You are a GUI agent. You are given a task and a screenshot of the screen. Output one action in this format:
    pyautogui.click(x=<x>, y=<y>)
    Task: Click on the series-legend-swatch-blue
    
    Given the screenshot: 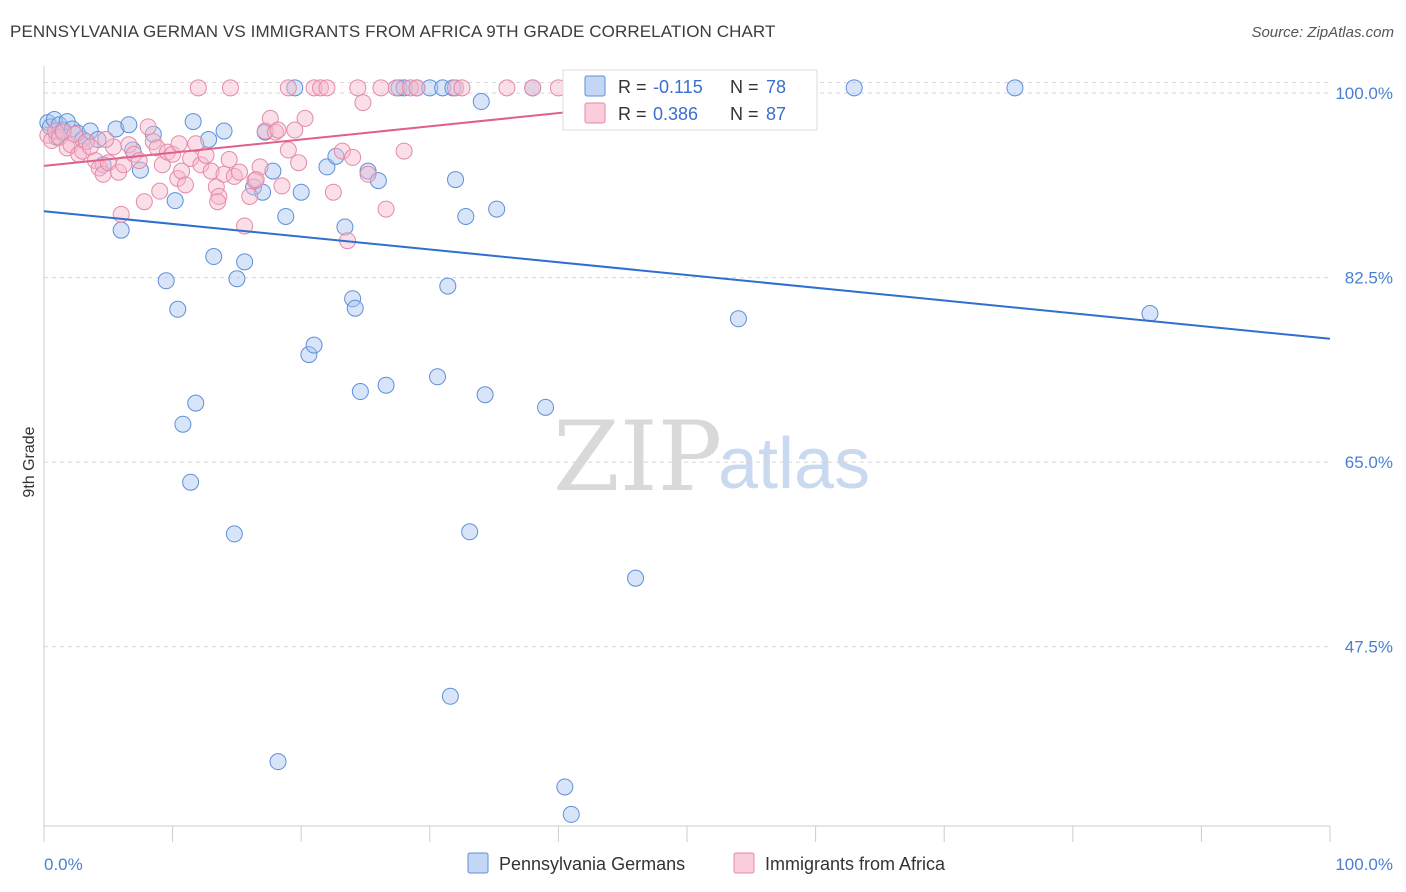 What is the action you would take?
    pyautogui.click(x=478, y=863)
    